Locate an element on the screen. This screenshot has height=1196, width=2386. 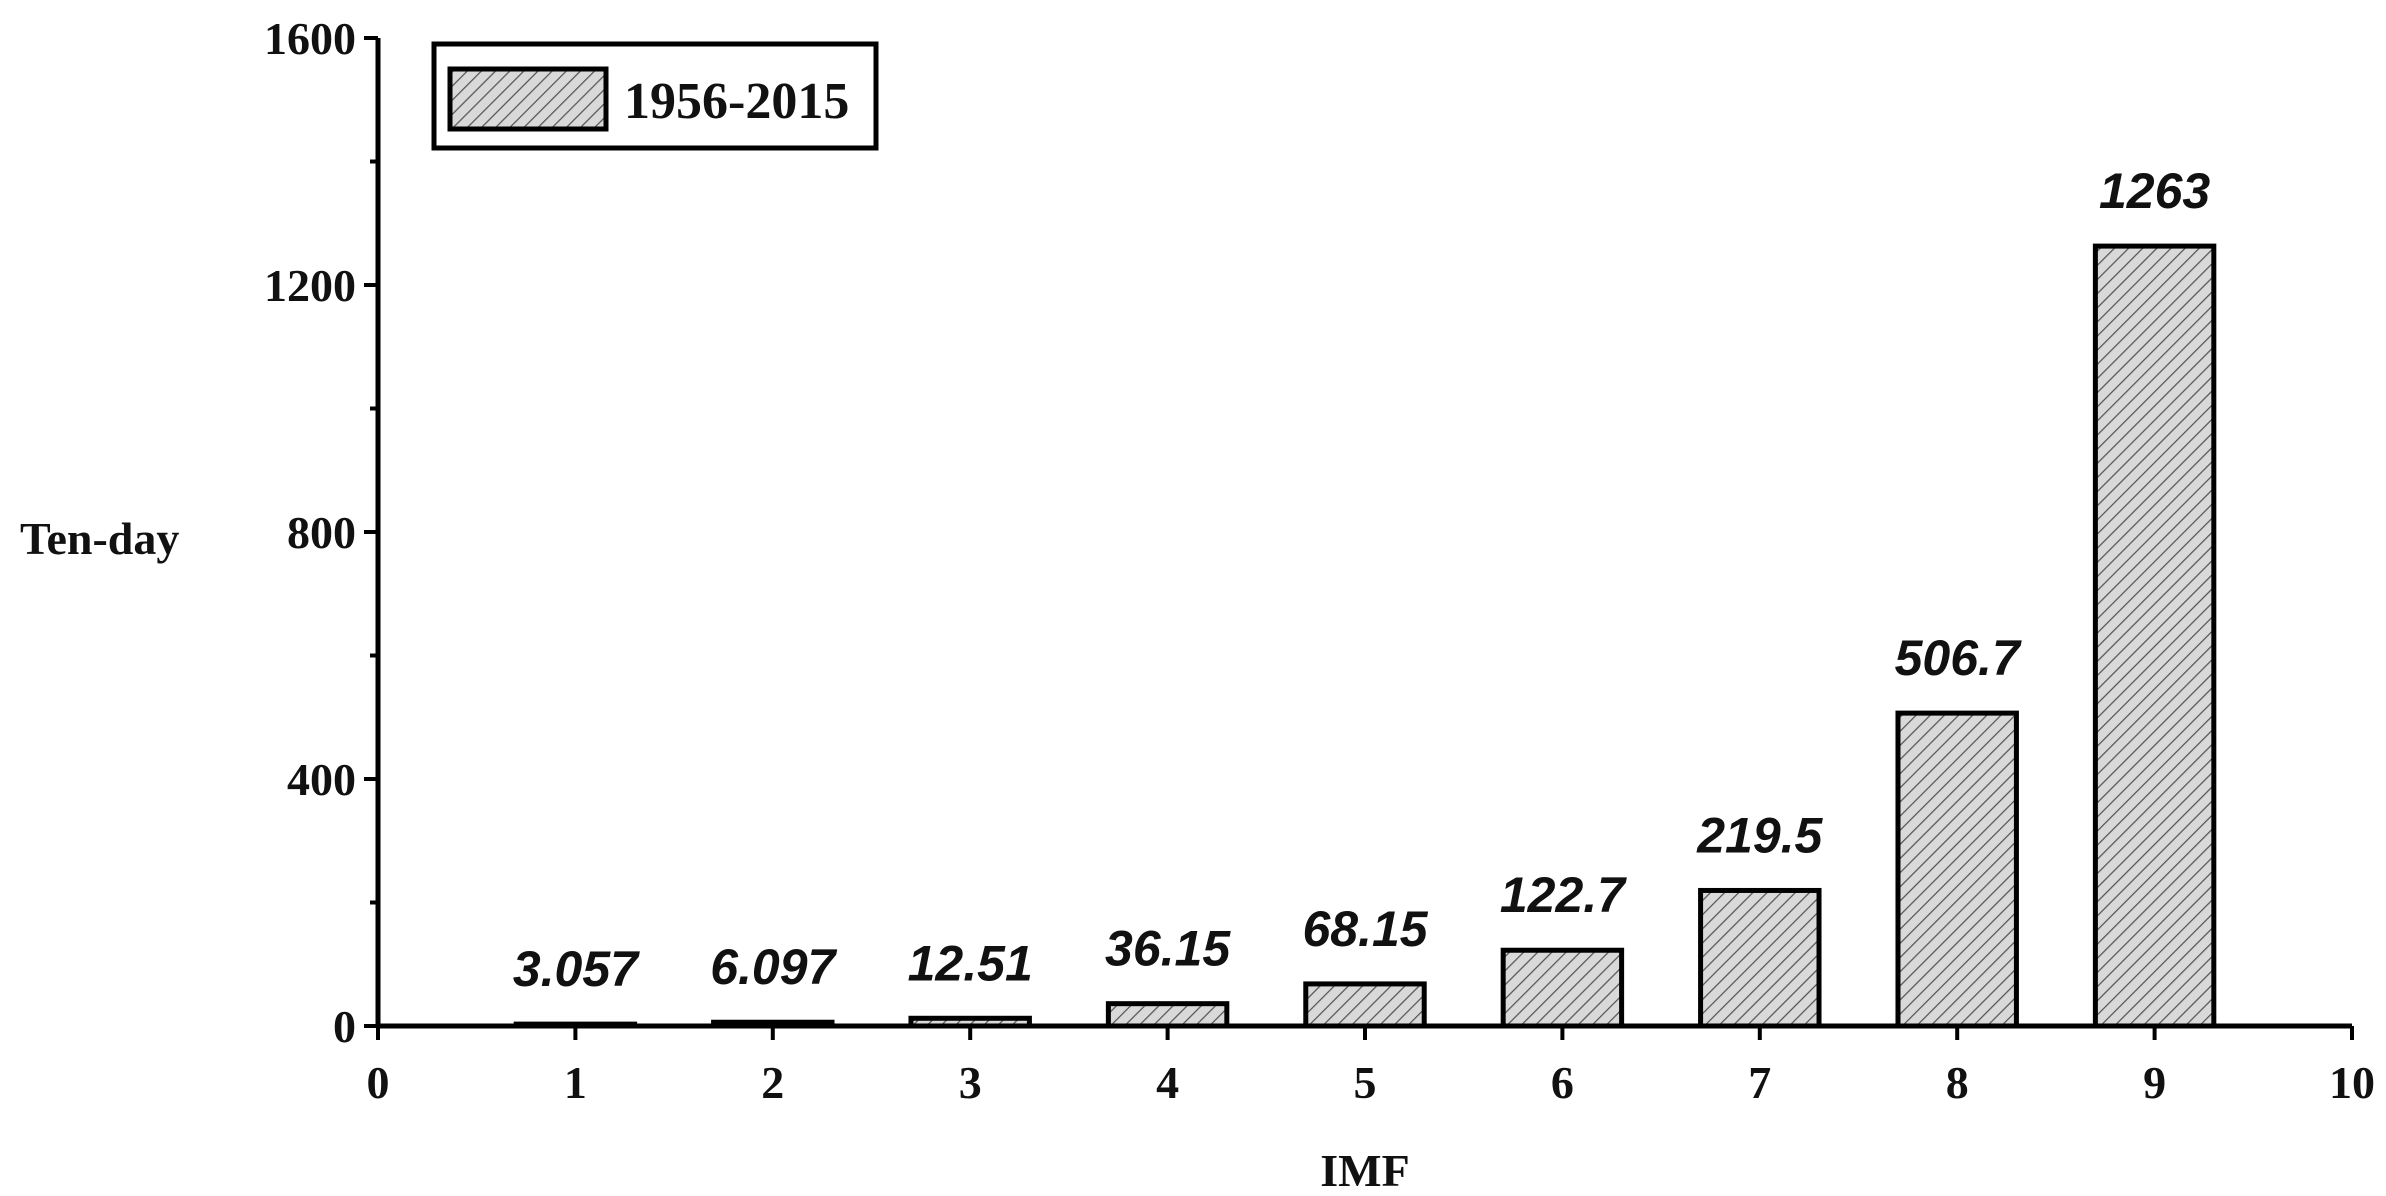
legend: 1956-2015 is located at coordinates (655, 96).